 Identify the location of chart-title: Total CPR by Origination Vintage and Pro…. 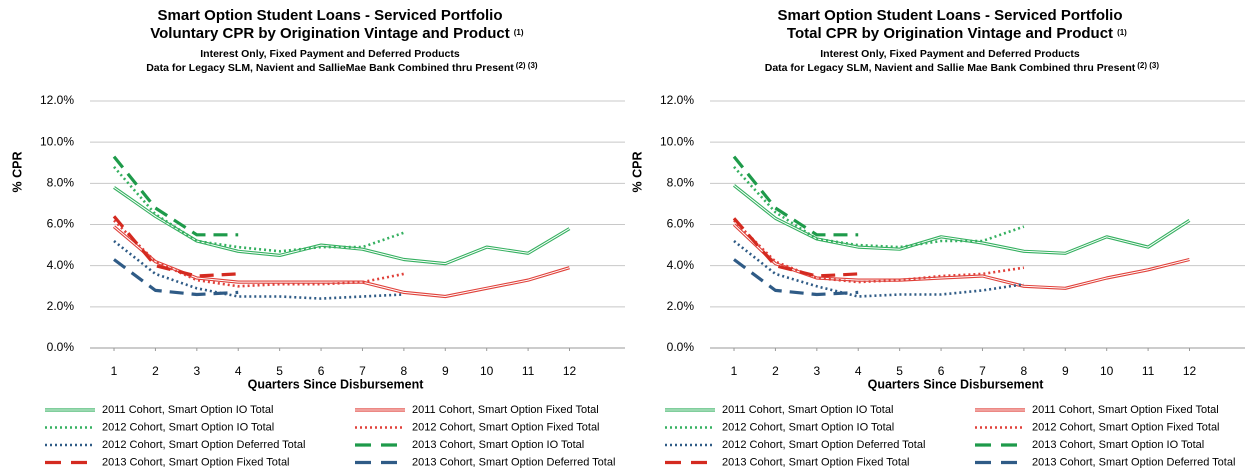
(950, 33).